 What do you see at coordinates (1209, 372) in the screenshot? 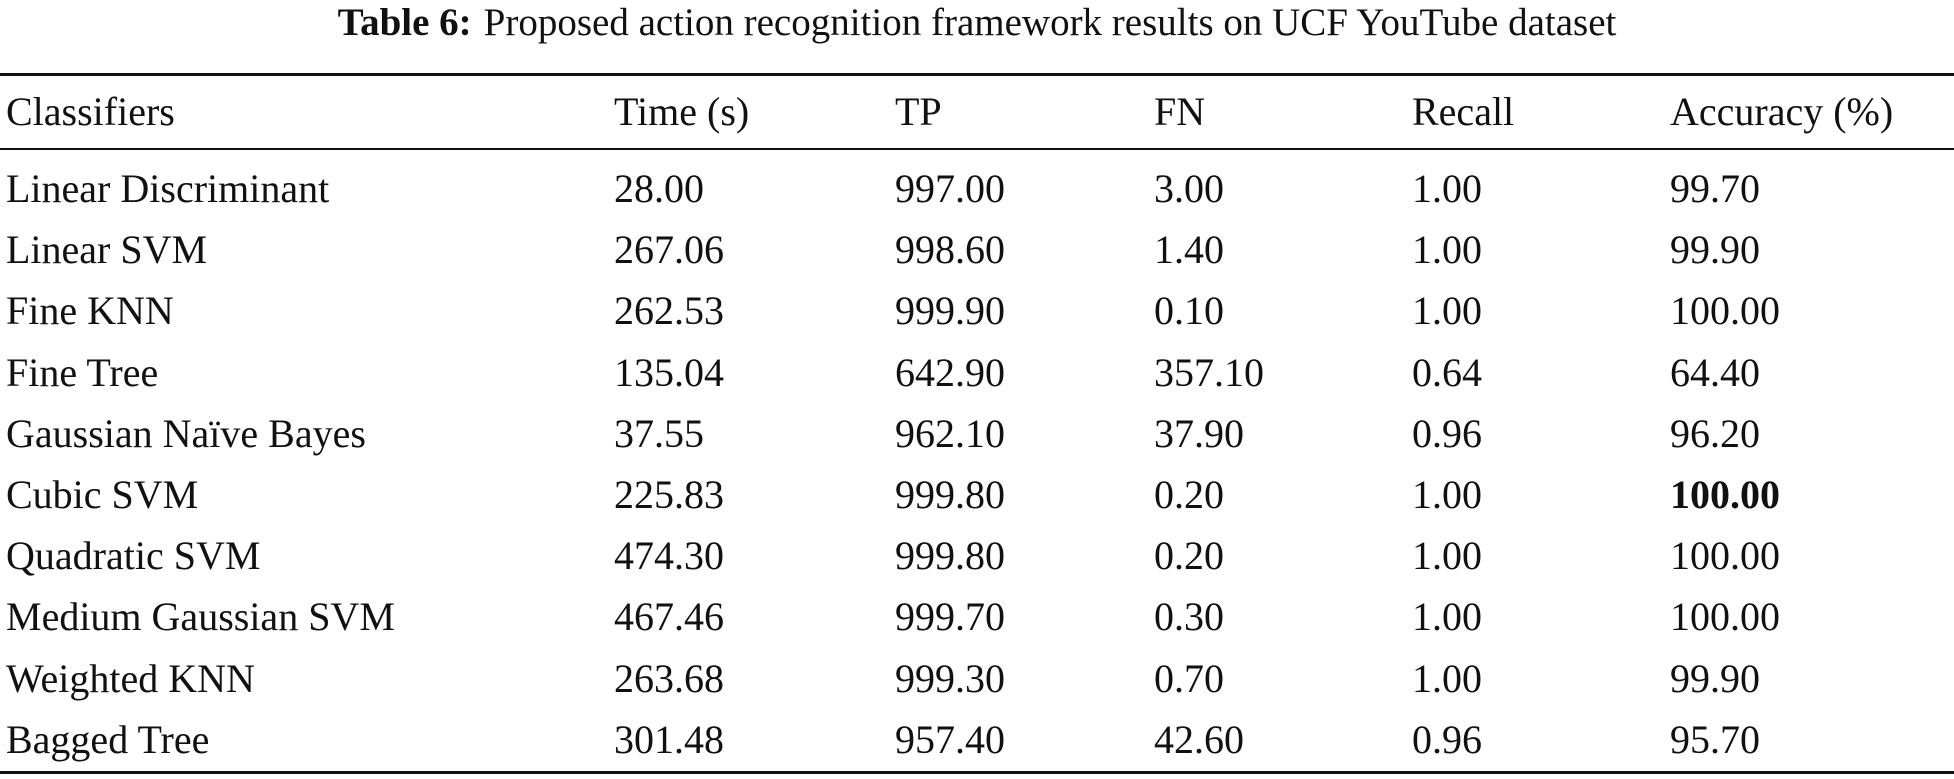
I see `table-cell: 357.10` at bounding box center [1209, 372].